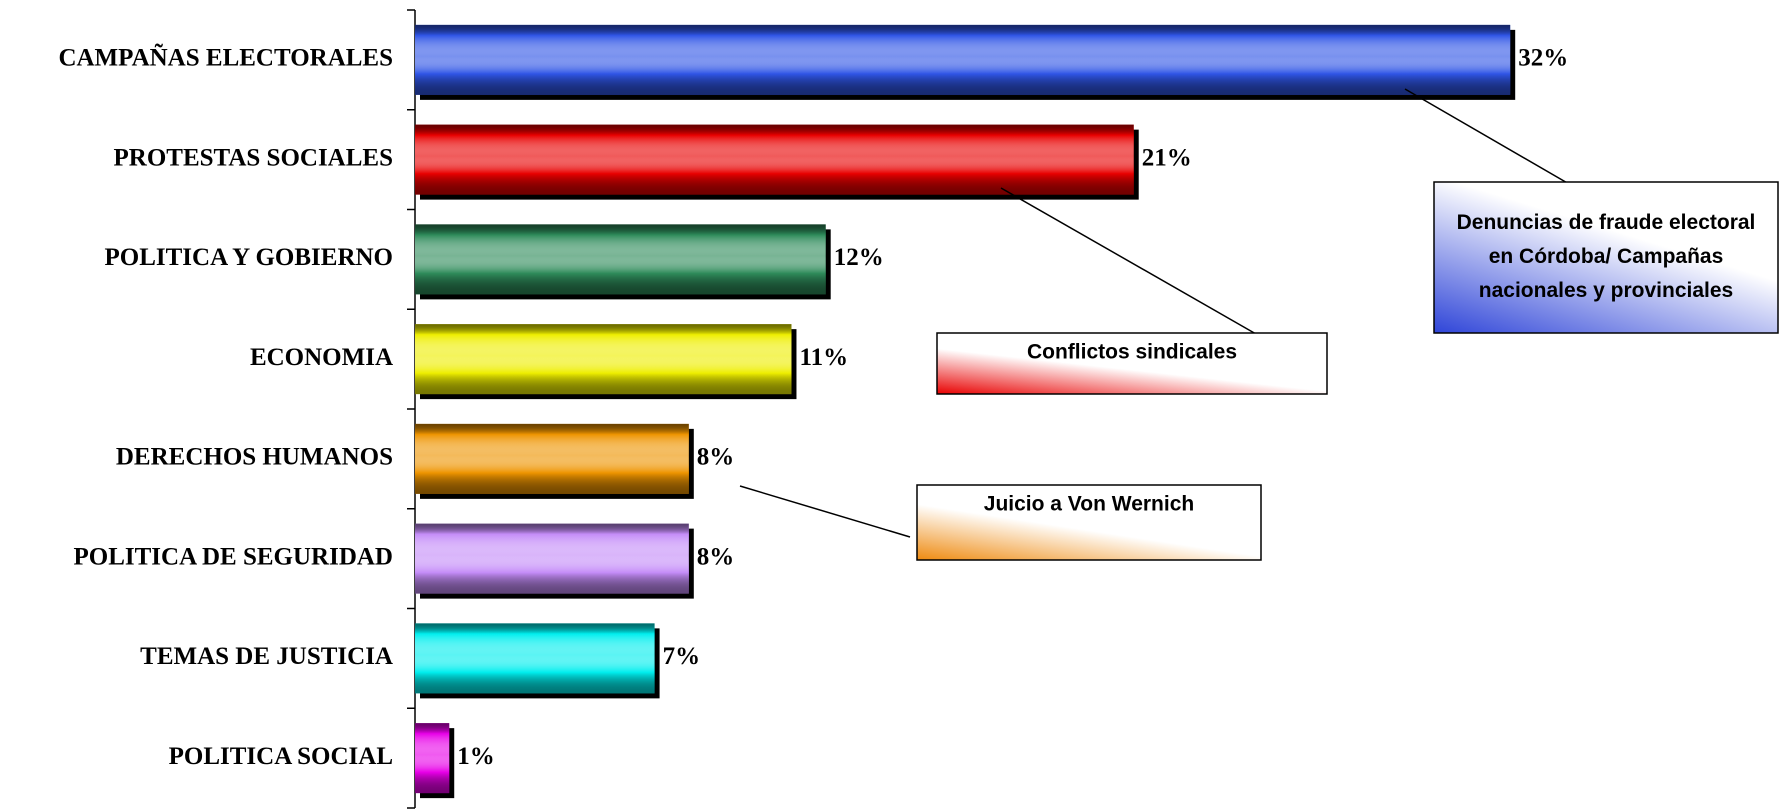 Image resolution: width=1784 pixels, height=810 pixels. I want to click on callout-text: Denuncias de fraude electoral, so click(1606, 222).